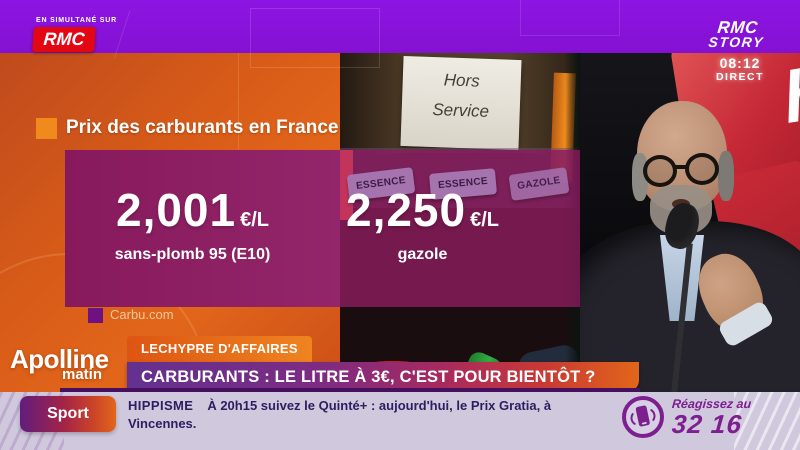 The height and width of the screenshot is (450, 800). Describe the element at coordinates (707, 424) in the screenshot. I see `react-phone-number: 32 16` at that location.